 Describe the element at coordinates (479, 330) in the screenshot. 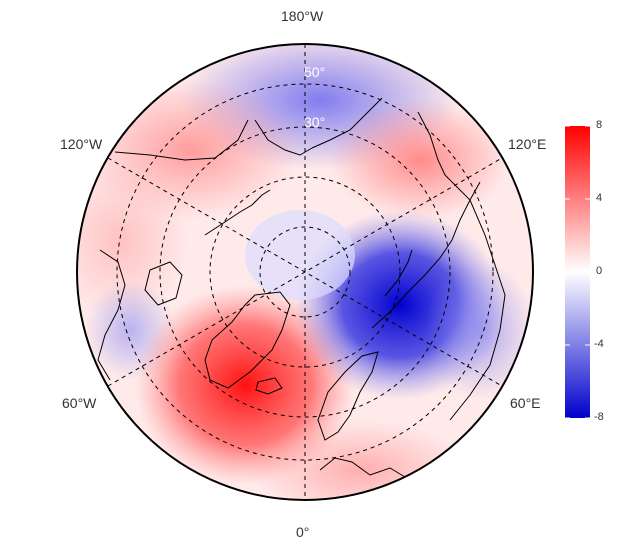

I see `anomaly-central-asia` at that location.